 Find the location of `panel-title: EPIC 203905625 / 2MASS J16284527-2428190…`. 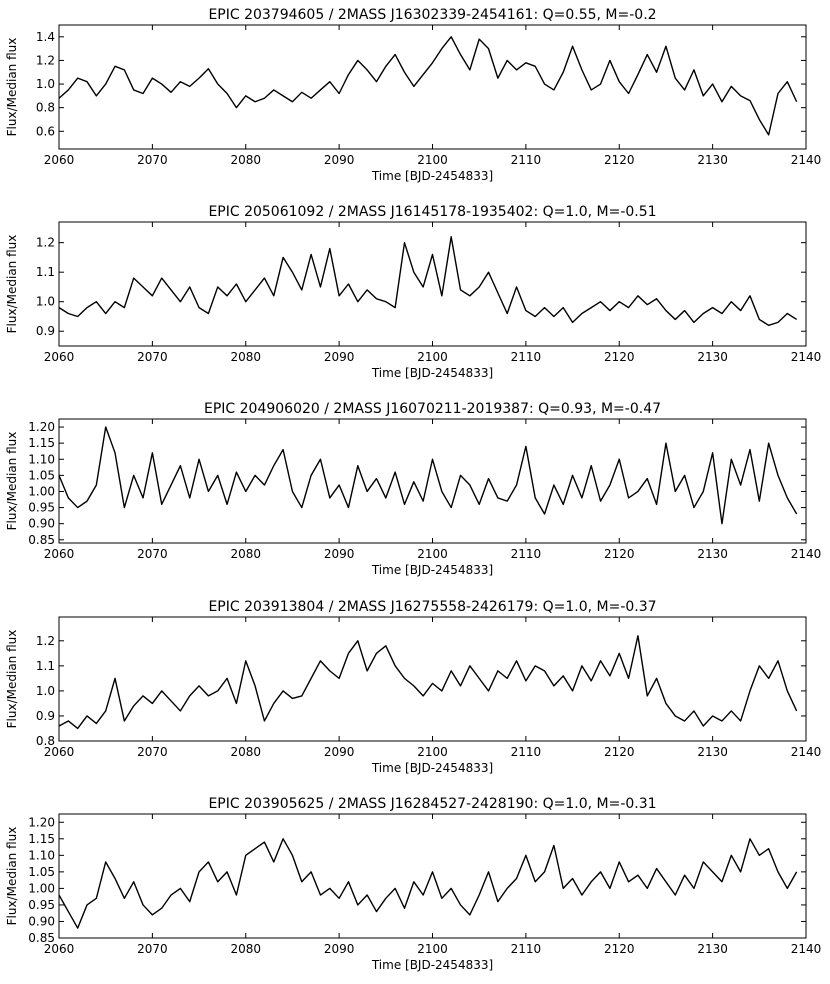

panel-title: EPIC 203905625 / 2MASS J16284527-2428190… is located at coordinates (432, 804).